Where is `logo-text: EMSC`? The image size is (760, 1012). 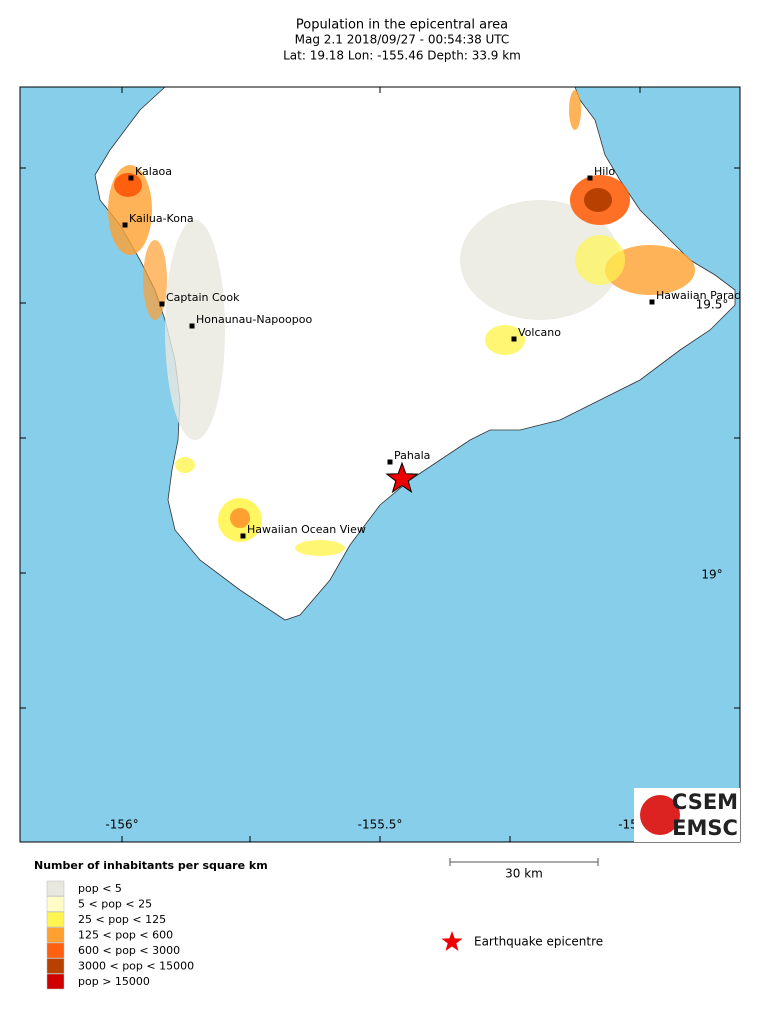
logo-text: EMSC is located at coordinates (705, 828).